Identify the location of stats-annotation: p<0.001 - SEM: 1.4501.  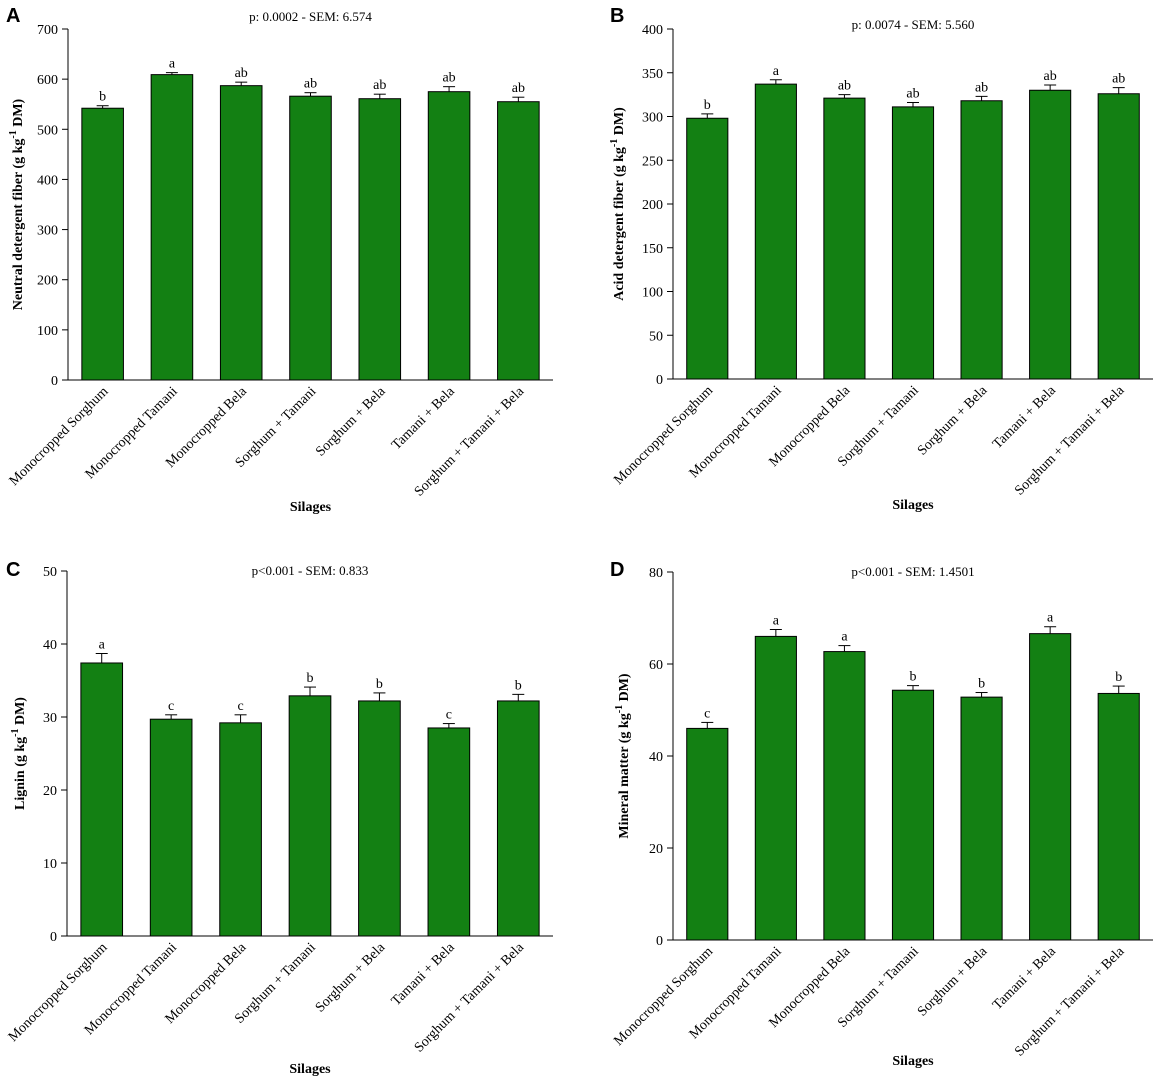
(912, 571).